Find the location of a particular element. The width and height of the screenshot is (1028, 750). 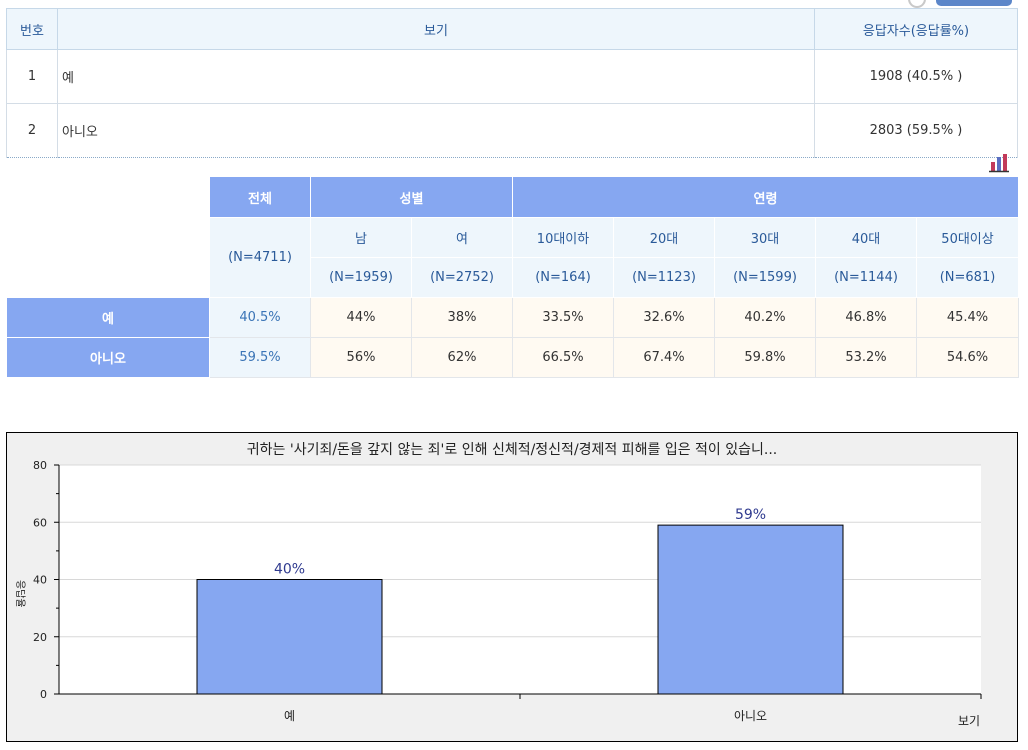

row-option: 아니오 is located at coordinates (436, 130).